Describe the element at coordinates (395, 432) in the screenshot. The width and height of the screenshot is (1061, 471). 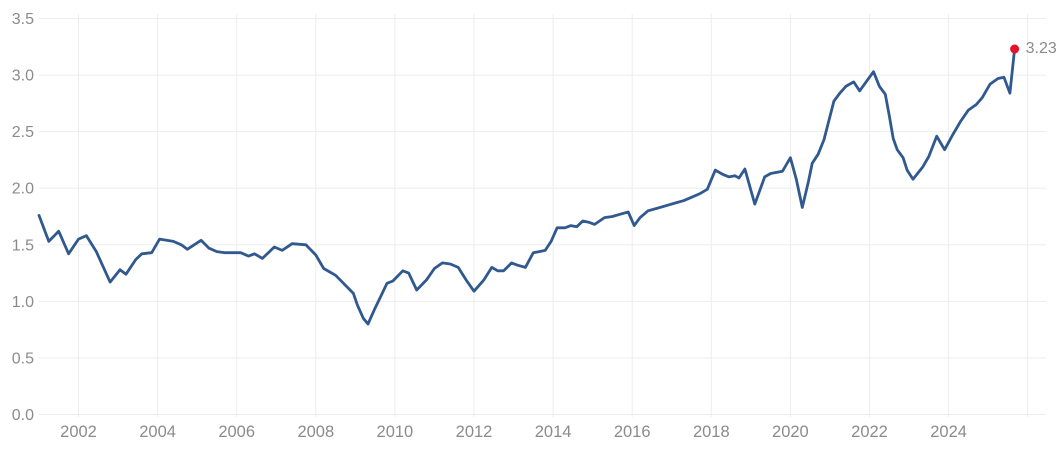
I see `x-tick-label: 2010` at that location.